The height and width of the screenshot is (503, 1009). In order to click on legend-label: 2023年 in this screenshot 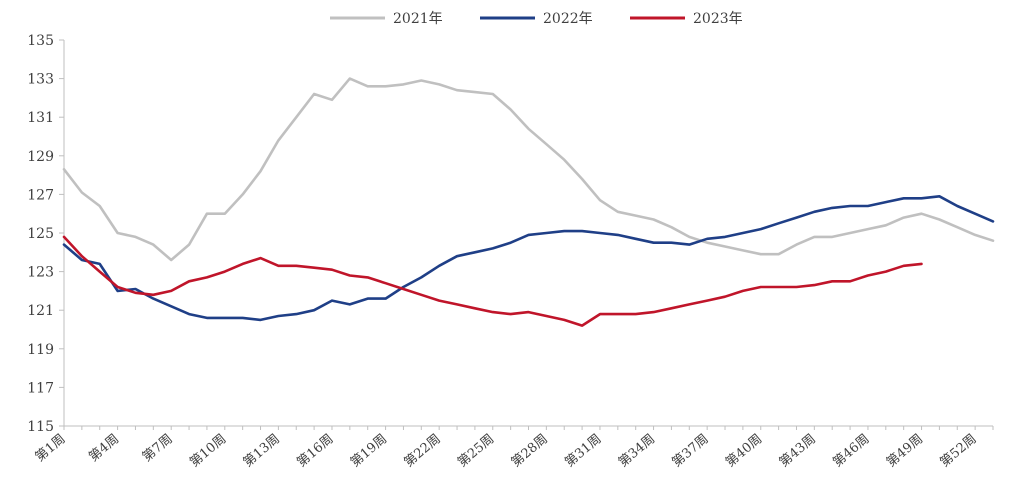, I will do `click(718, 19)`.